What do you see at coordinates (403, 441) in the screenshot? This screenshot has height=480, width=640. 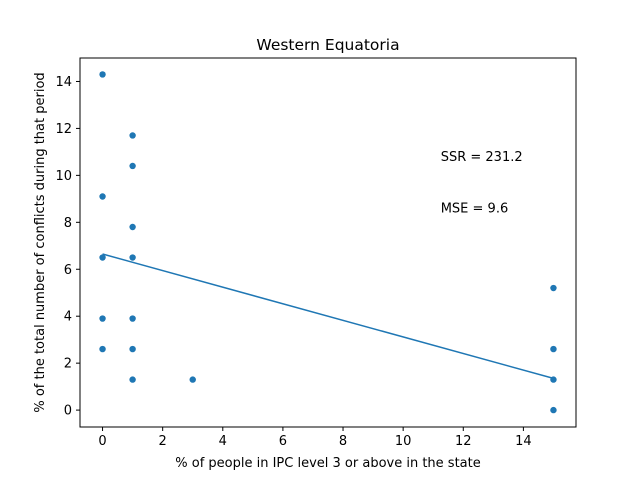 I see `x-tick-label: 10` at bounding box center [403, 441].